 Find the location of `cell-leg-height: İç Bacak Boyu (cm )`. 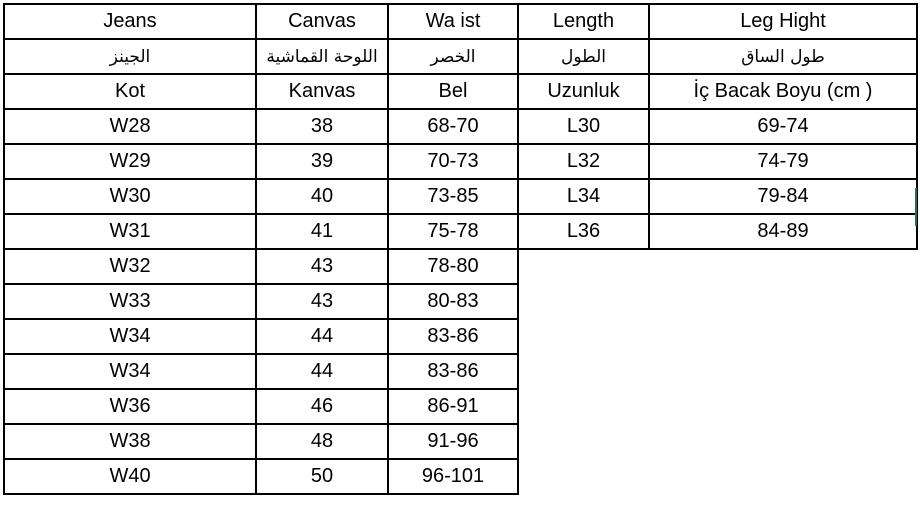

cell-leg-height: İç Bacak Boyu (cm ) is located at coordinates (783, 91).